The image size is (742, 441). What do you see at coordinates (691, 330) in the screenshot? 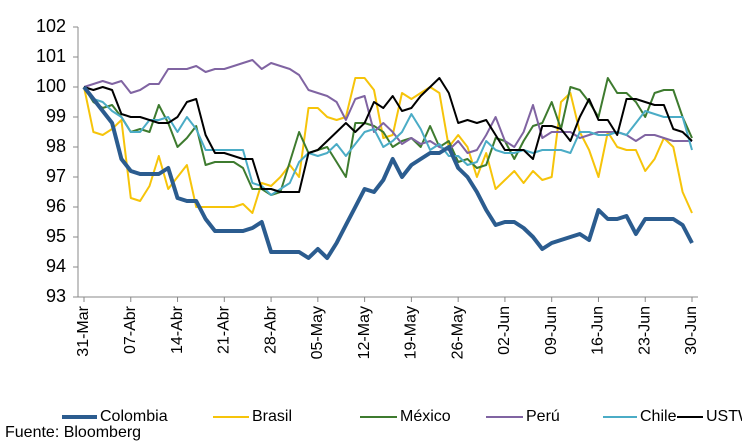
I see `x-tick-label: 30-Jun` at bounding box center [691, 330].